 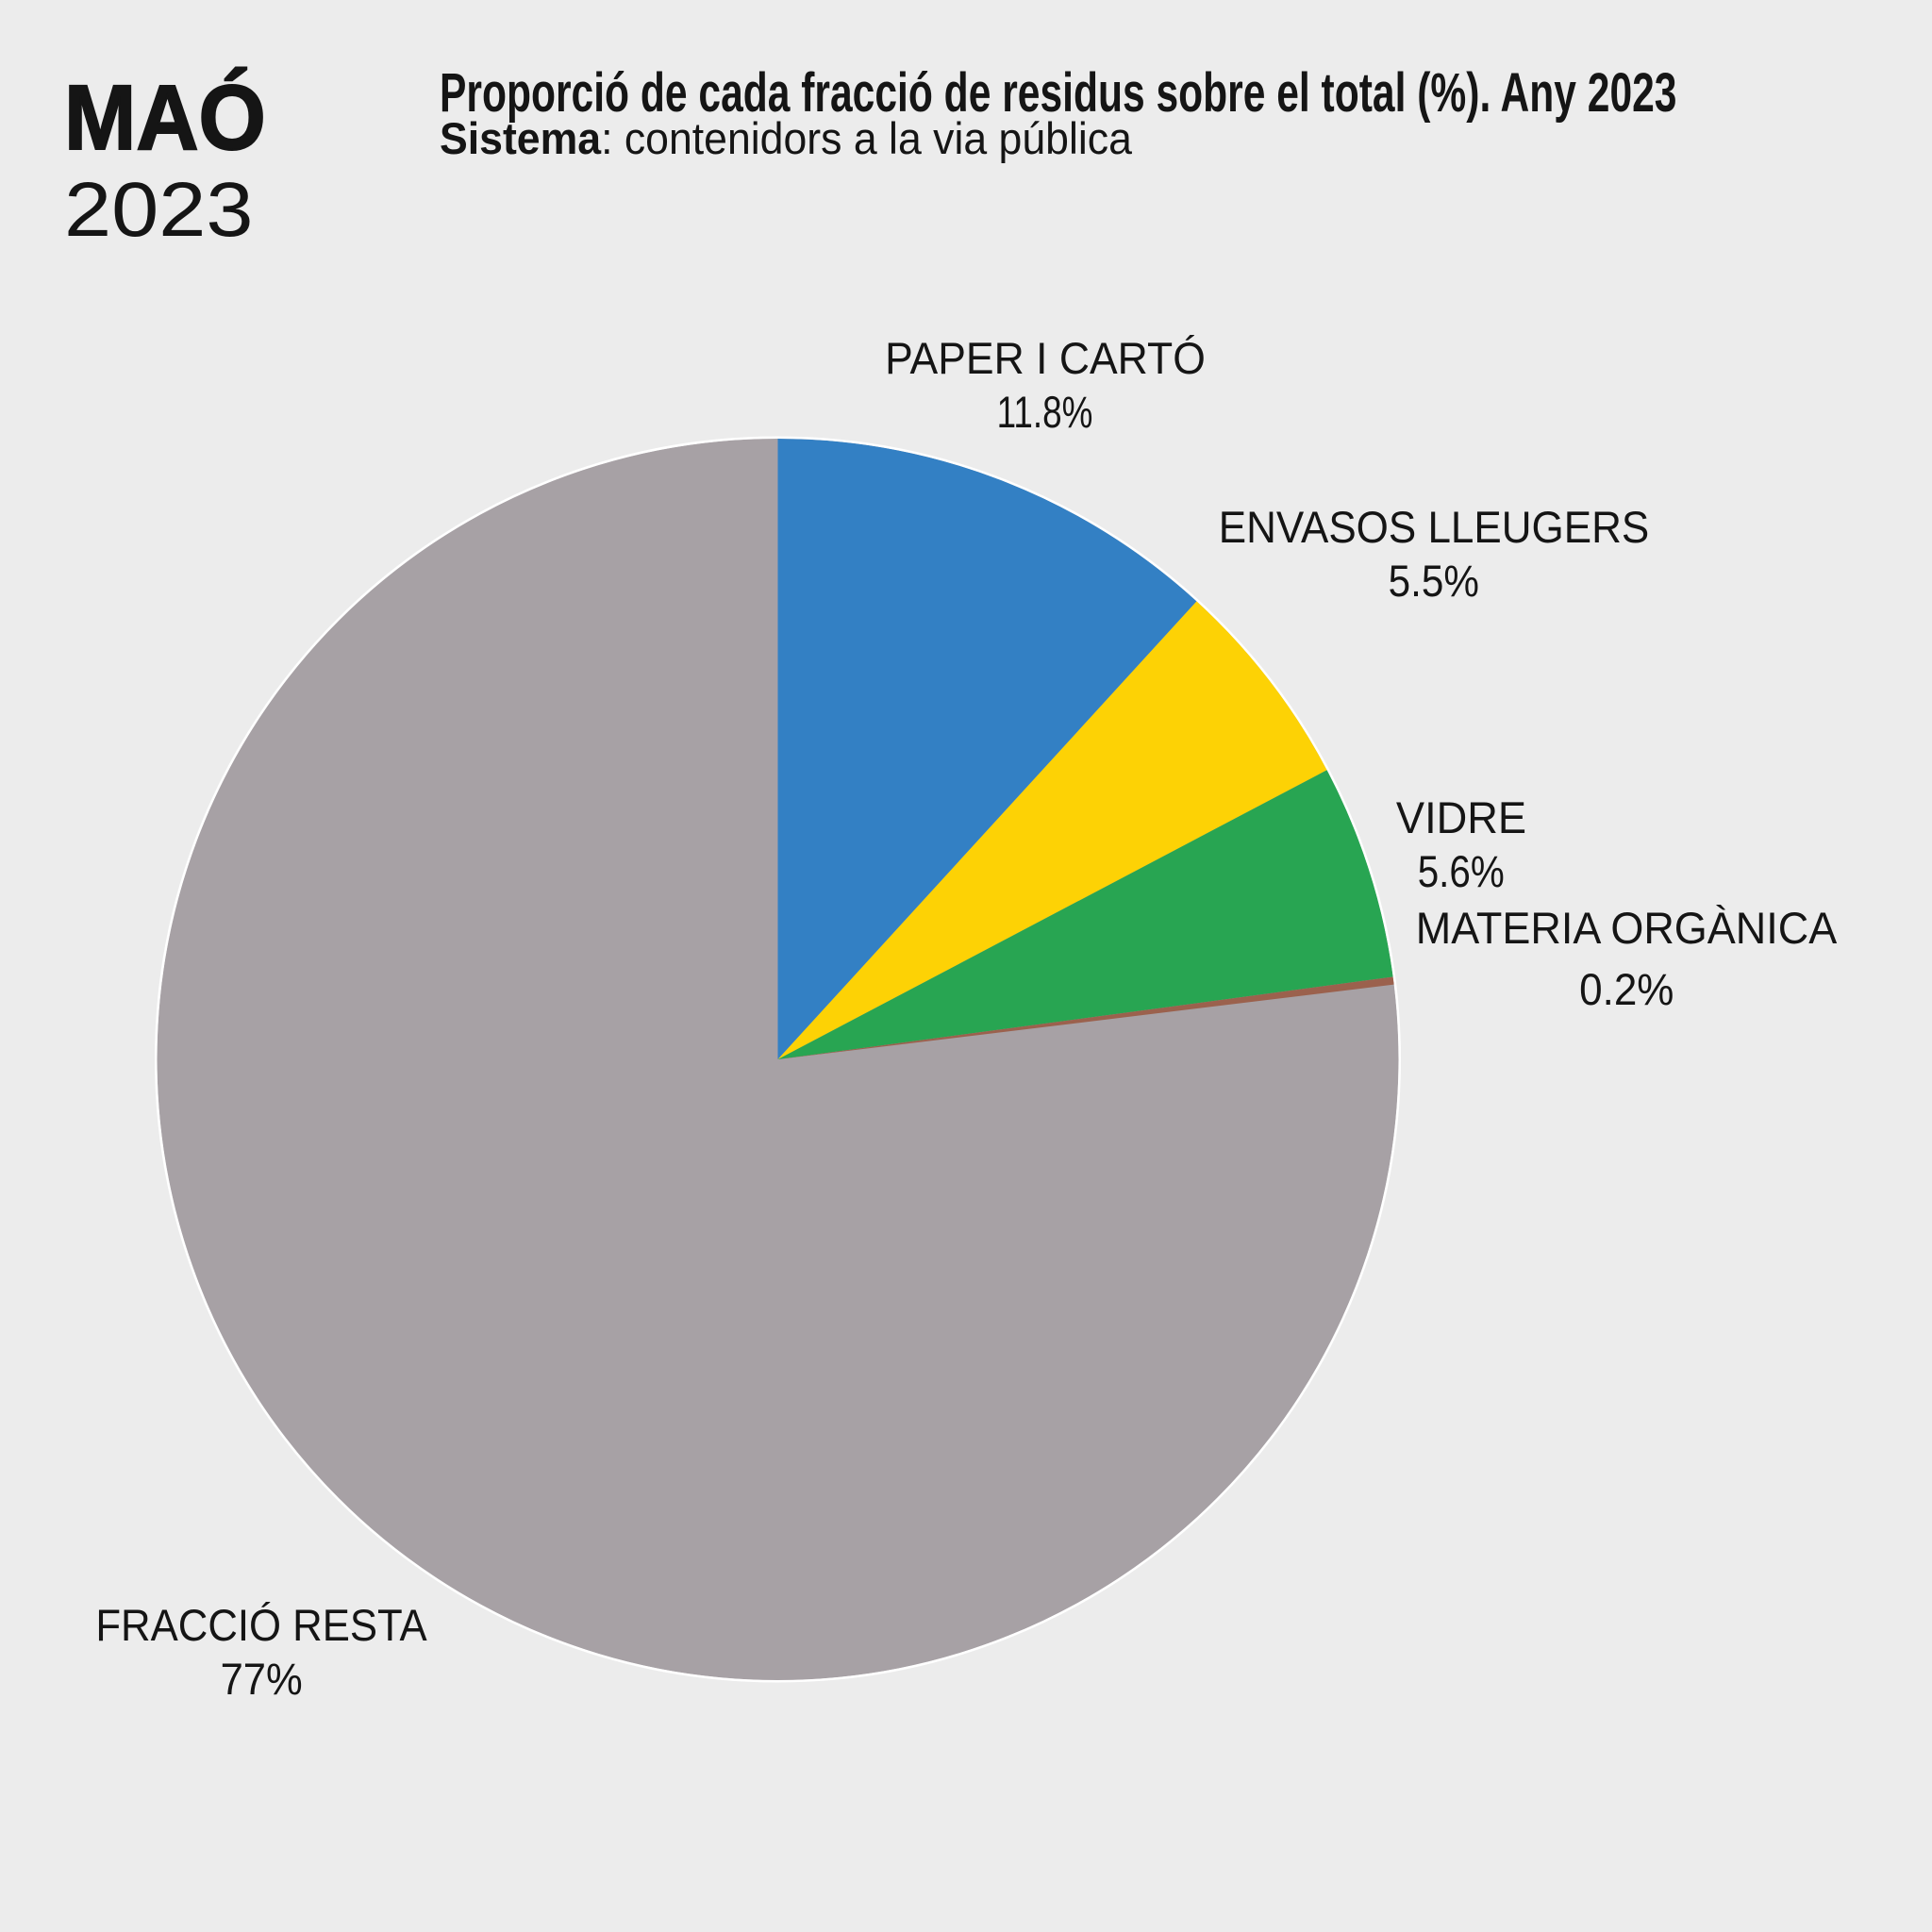 I want to click on slice-label-vidre: VIDRE 5.6%, so click(x=1461, y=844).